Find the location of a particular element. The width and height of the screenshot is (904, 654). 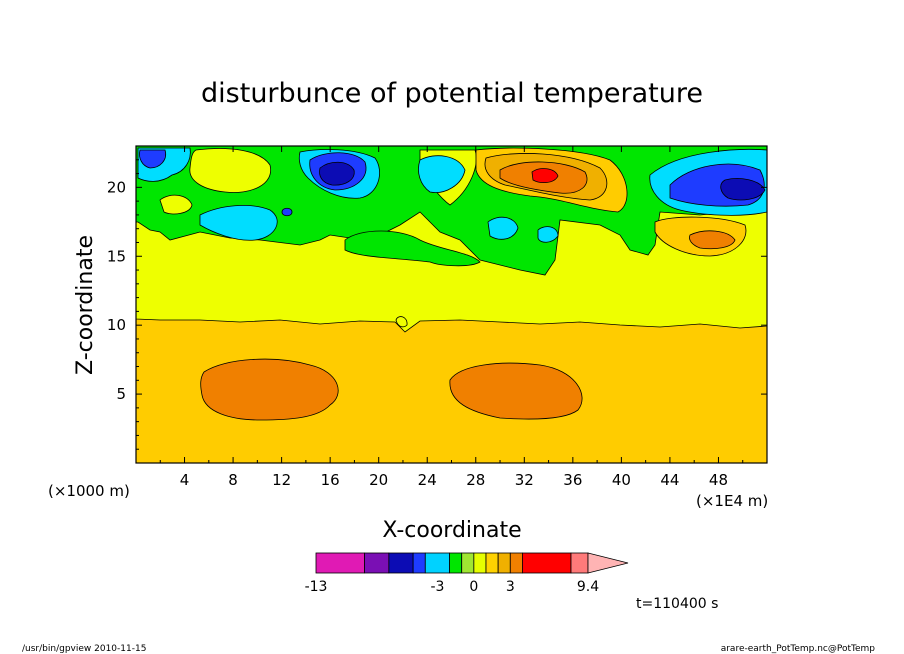

x-tick-label: 48 is located at coordinates (718, 480).